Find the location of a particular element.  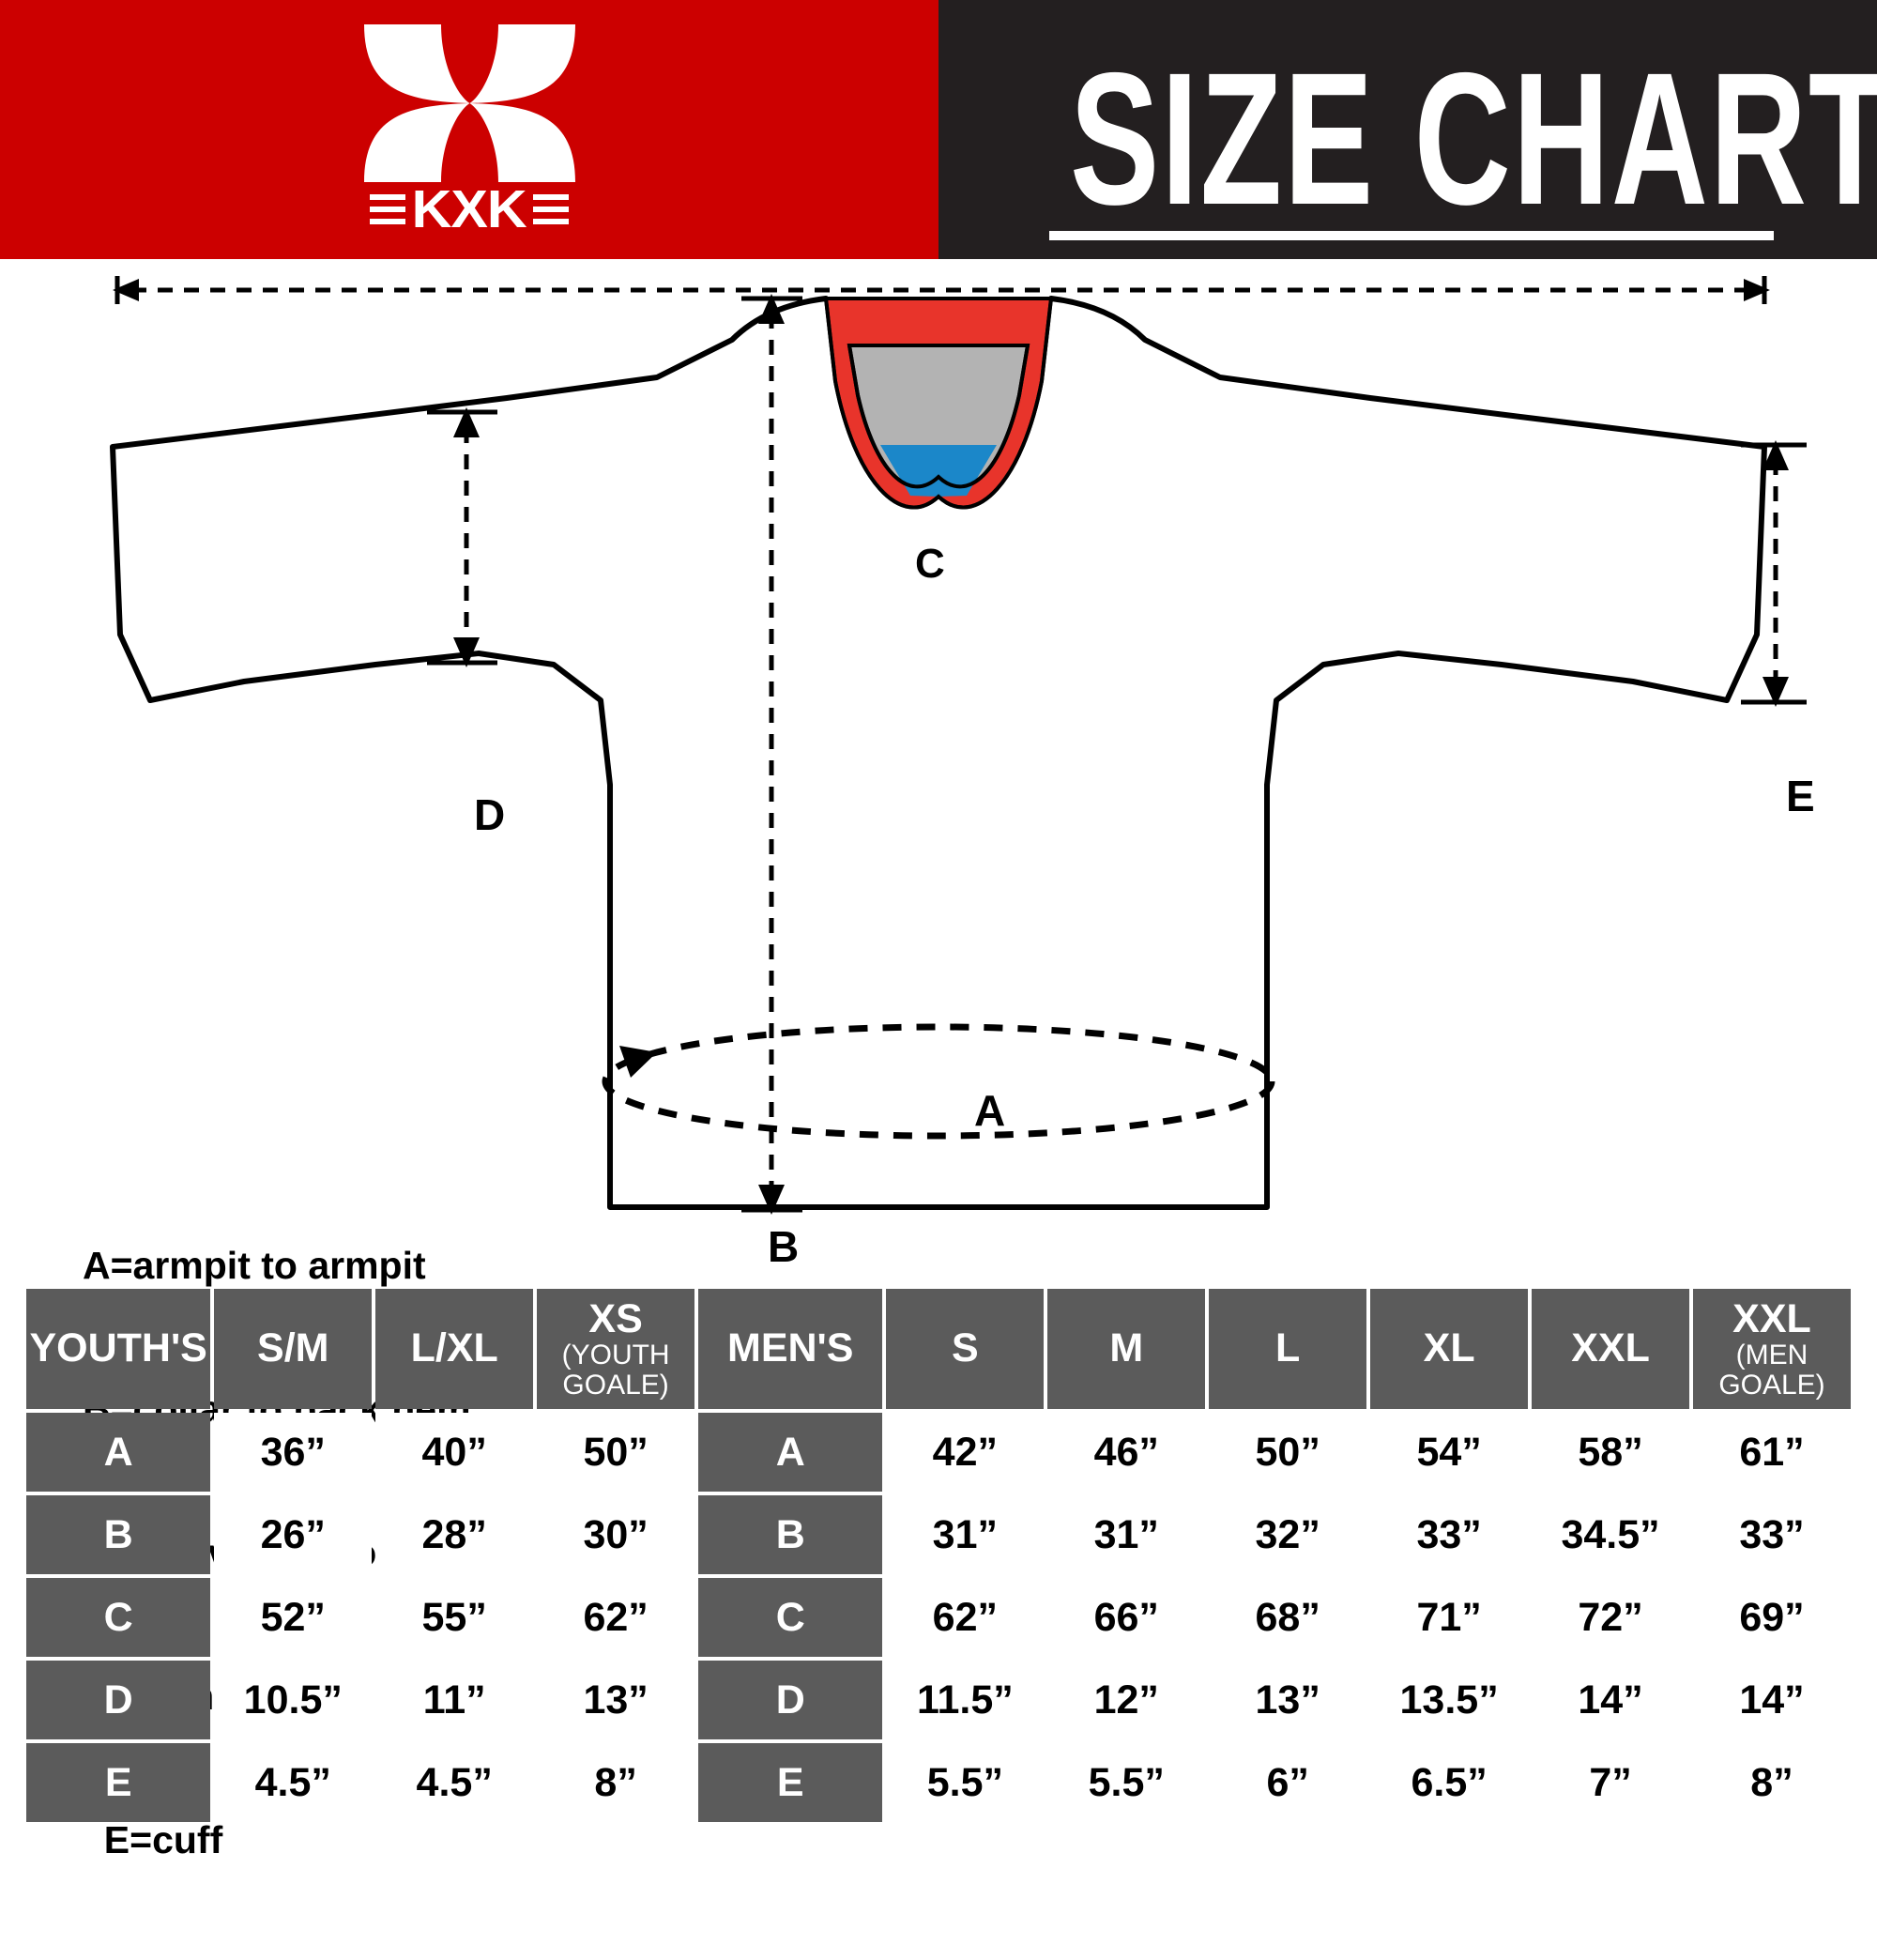

dimension-B-arrow is located at coordinates (771, 754).